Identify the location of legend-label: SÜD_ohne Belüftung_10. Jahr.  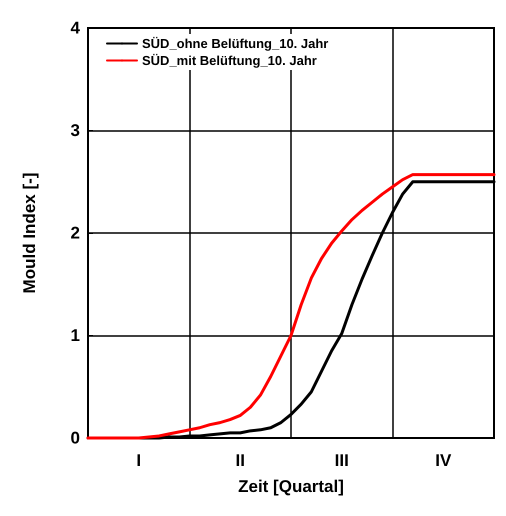
(235, 43).